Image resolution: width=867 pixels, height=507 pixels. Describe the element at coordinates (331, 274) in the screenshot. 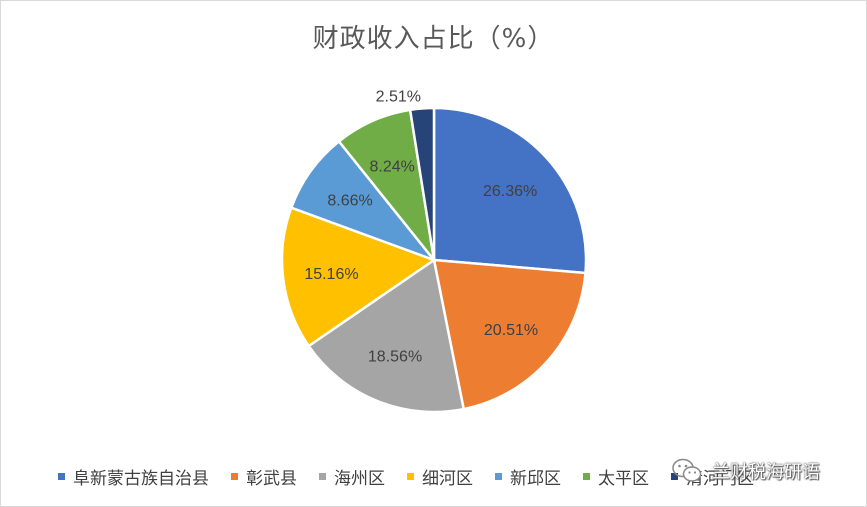

I see `data-label-4: 15.16%` at that location.